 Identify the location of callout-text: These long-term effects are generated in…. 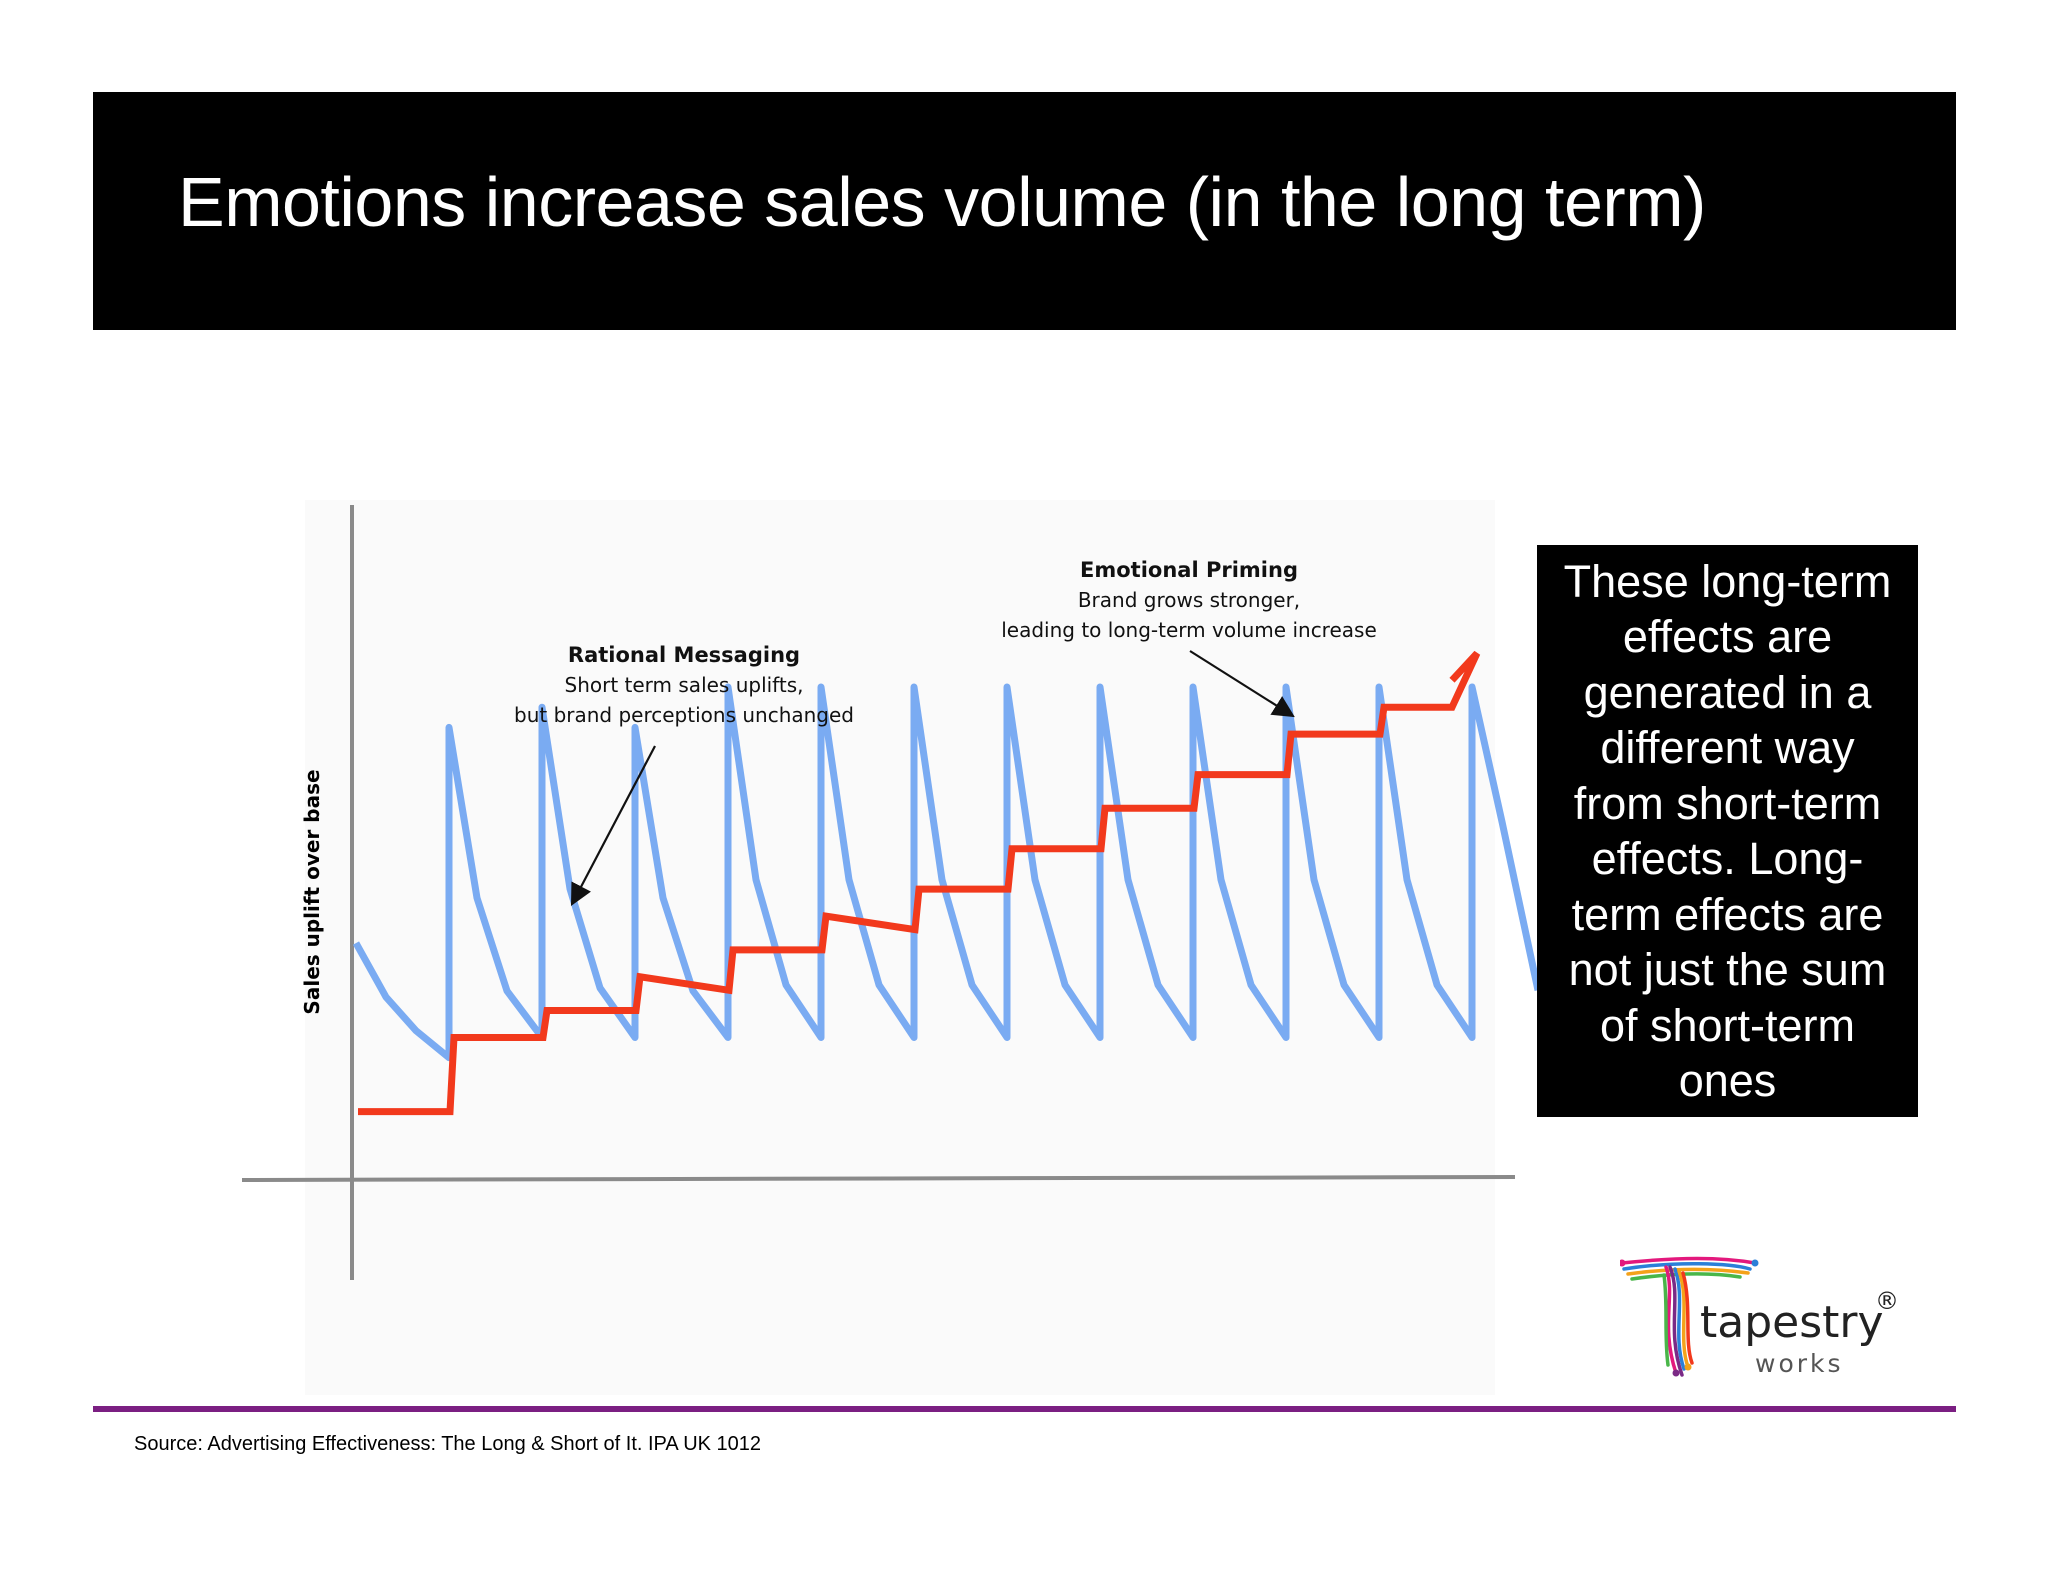
(1727, 831).